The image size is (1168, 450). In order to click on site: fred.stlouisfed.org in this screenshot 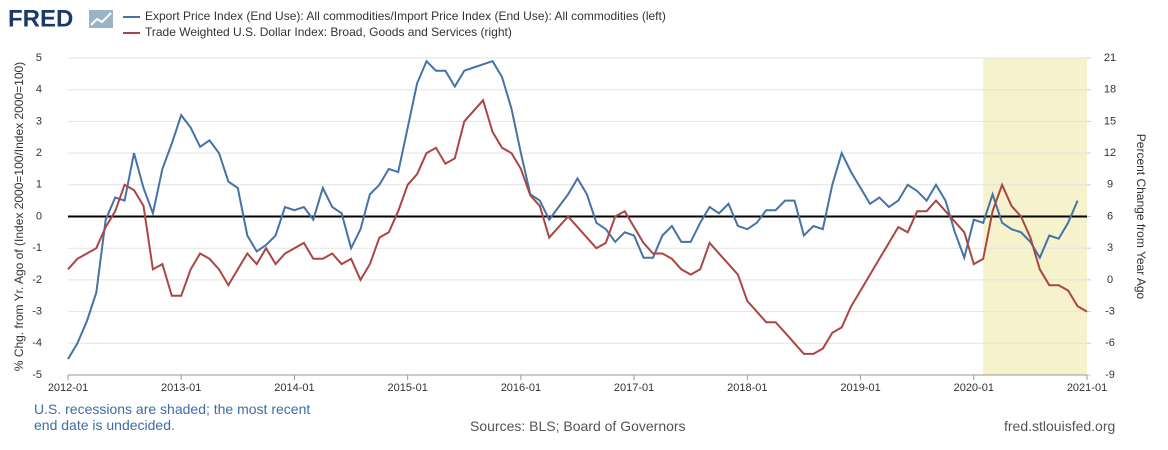, I will do `click(1060, 426)`.